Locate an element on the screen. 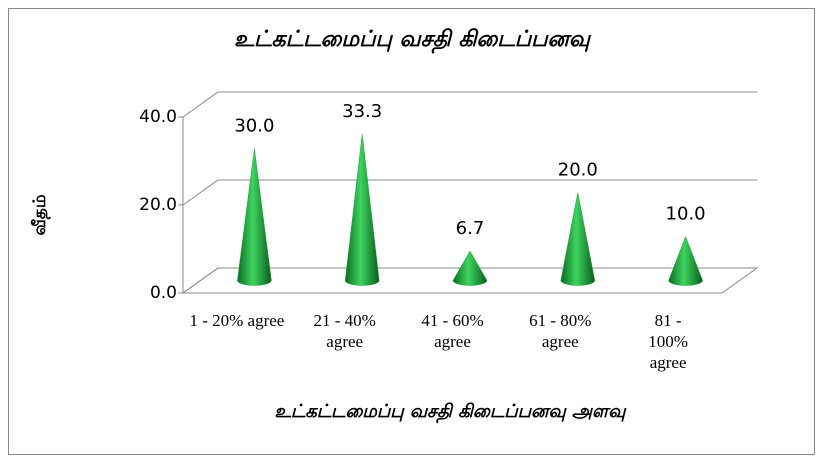  x-tick-label: 41 - 60% agree is located at coordinates (452, 331).